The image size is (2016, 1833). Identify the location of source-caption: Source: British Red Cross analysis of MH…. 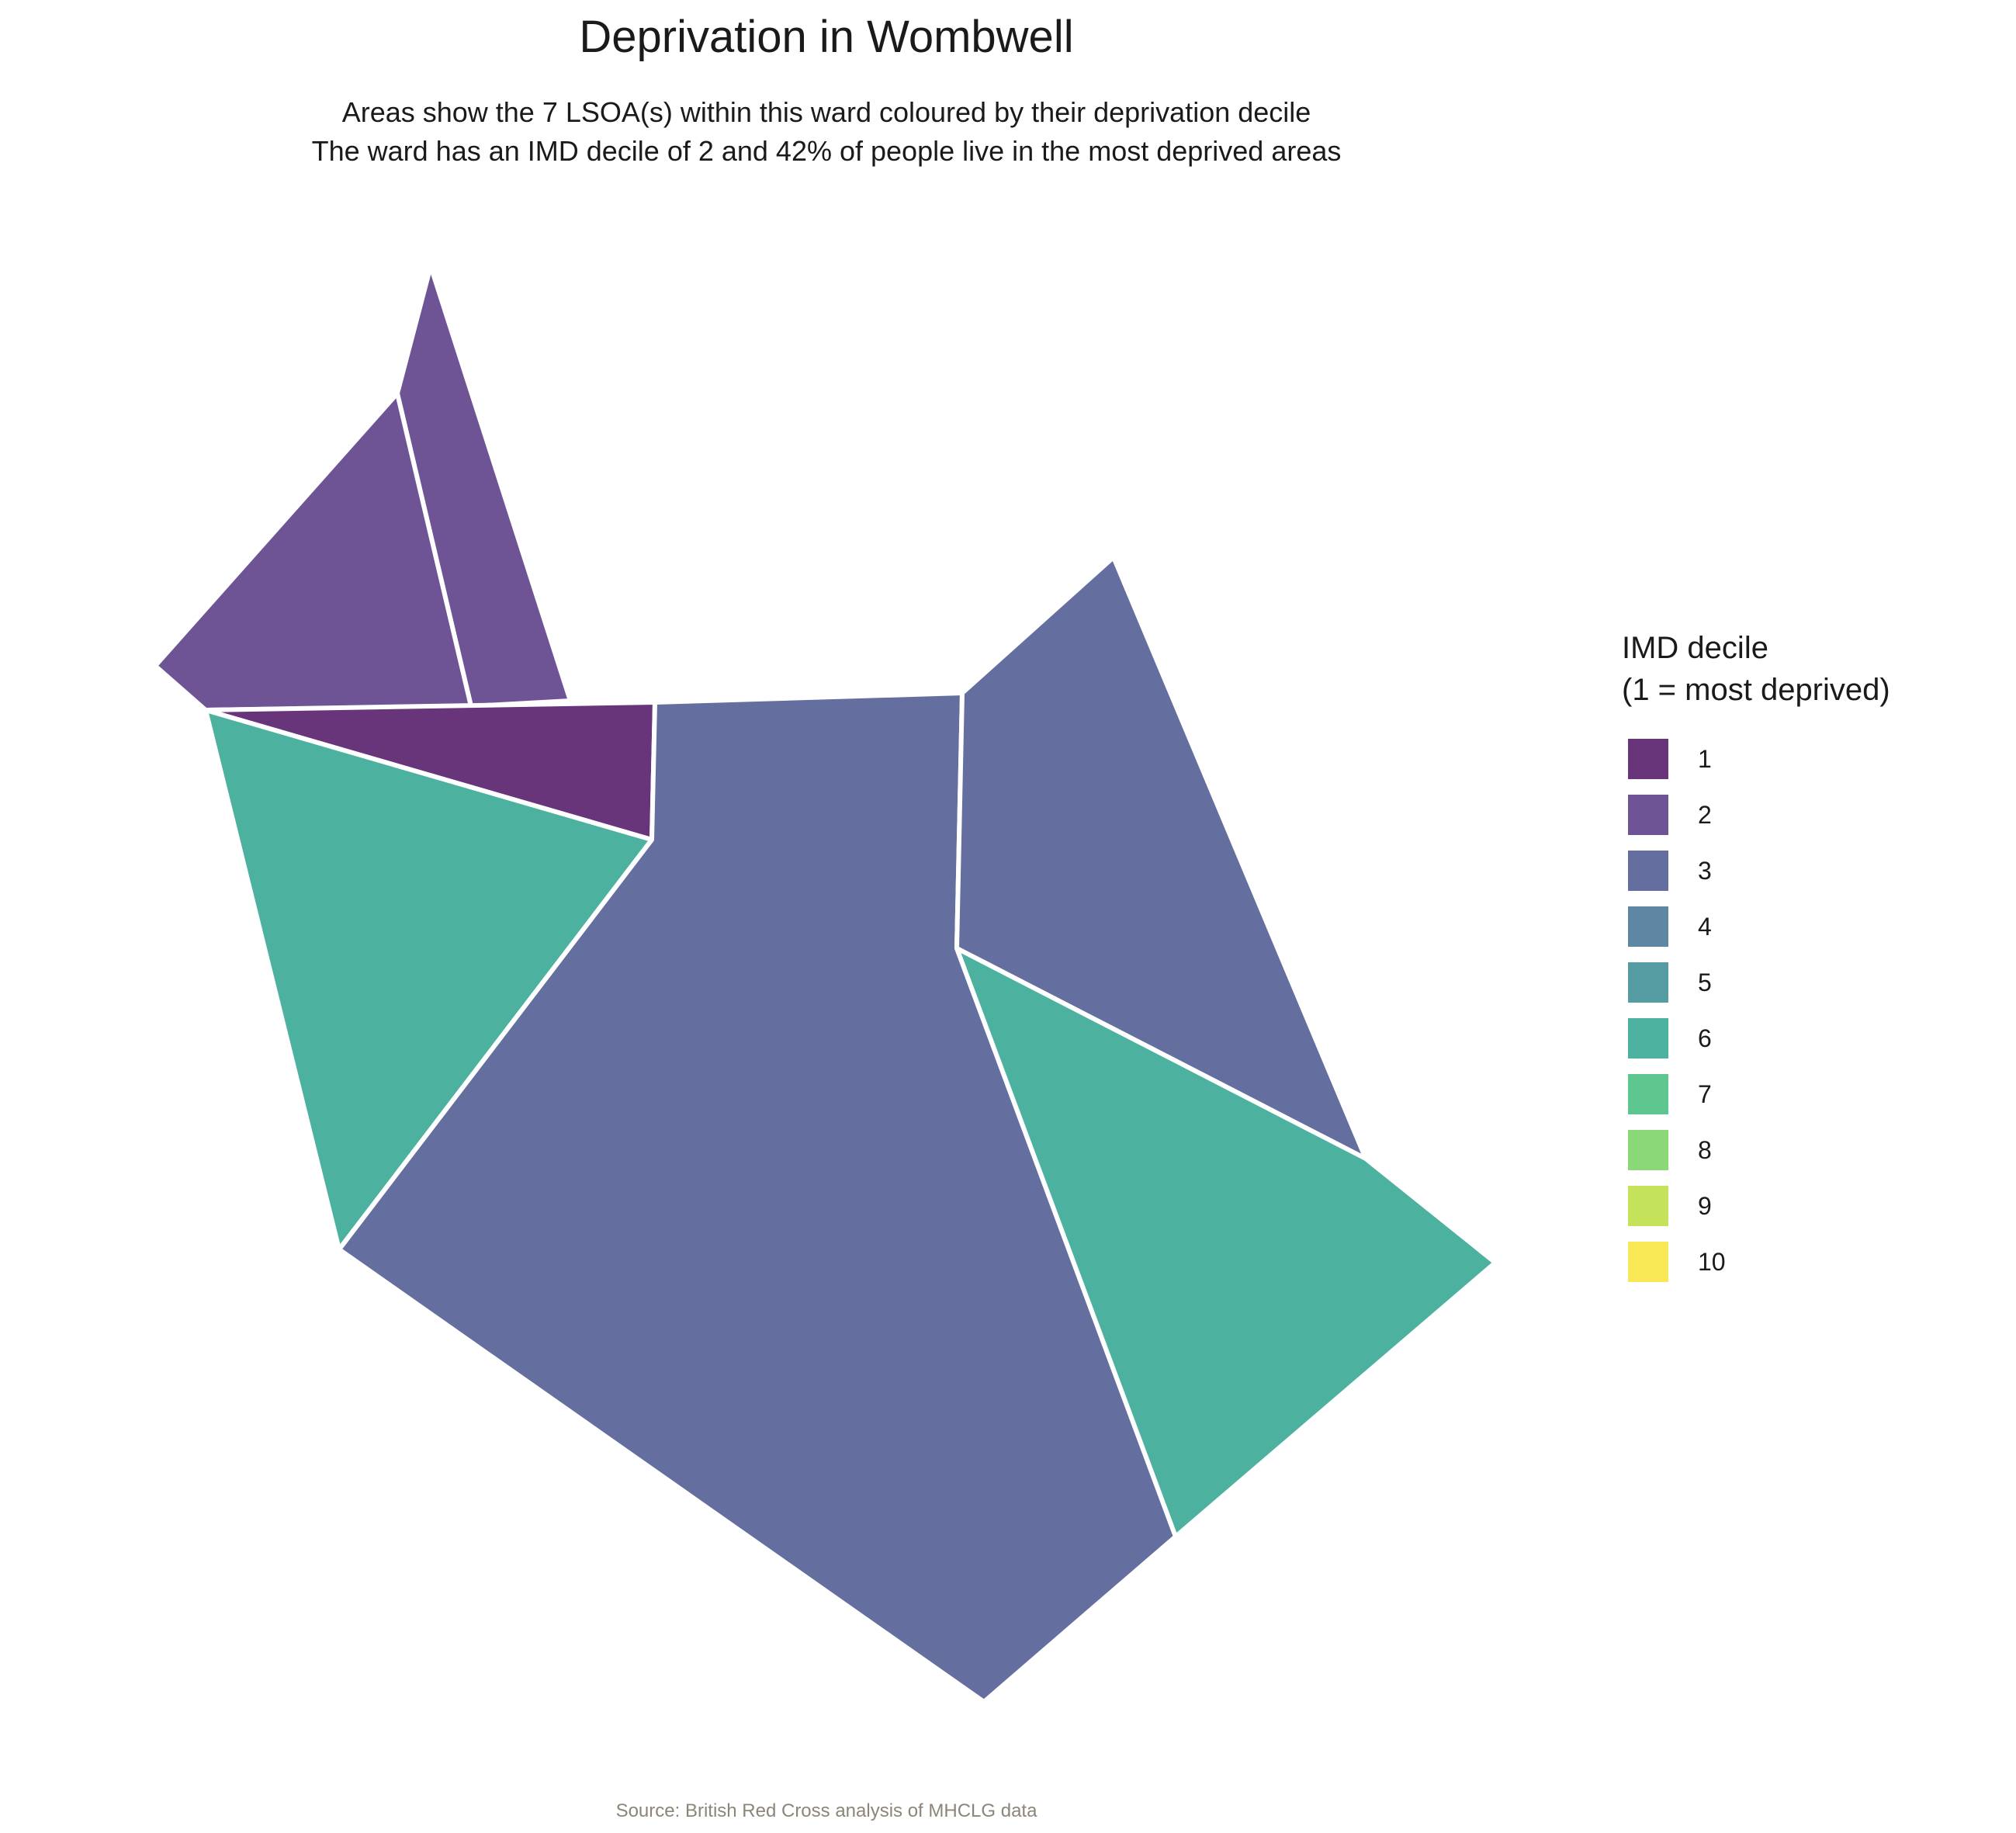
(826, 1811).